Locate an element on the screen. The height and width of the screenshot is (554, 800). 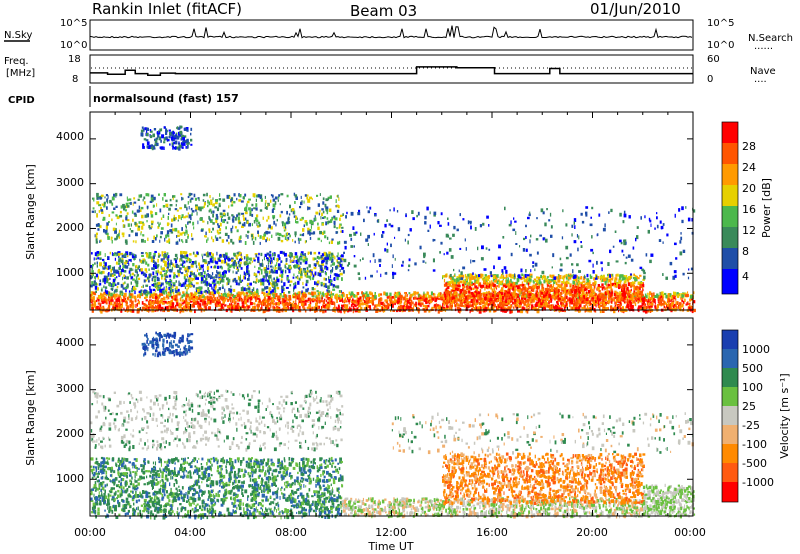
noise-right-tick-top: 10^5 is located at coordinates (720, 23).